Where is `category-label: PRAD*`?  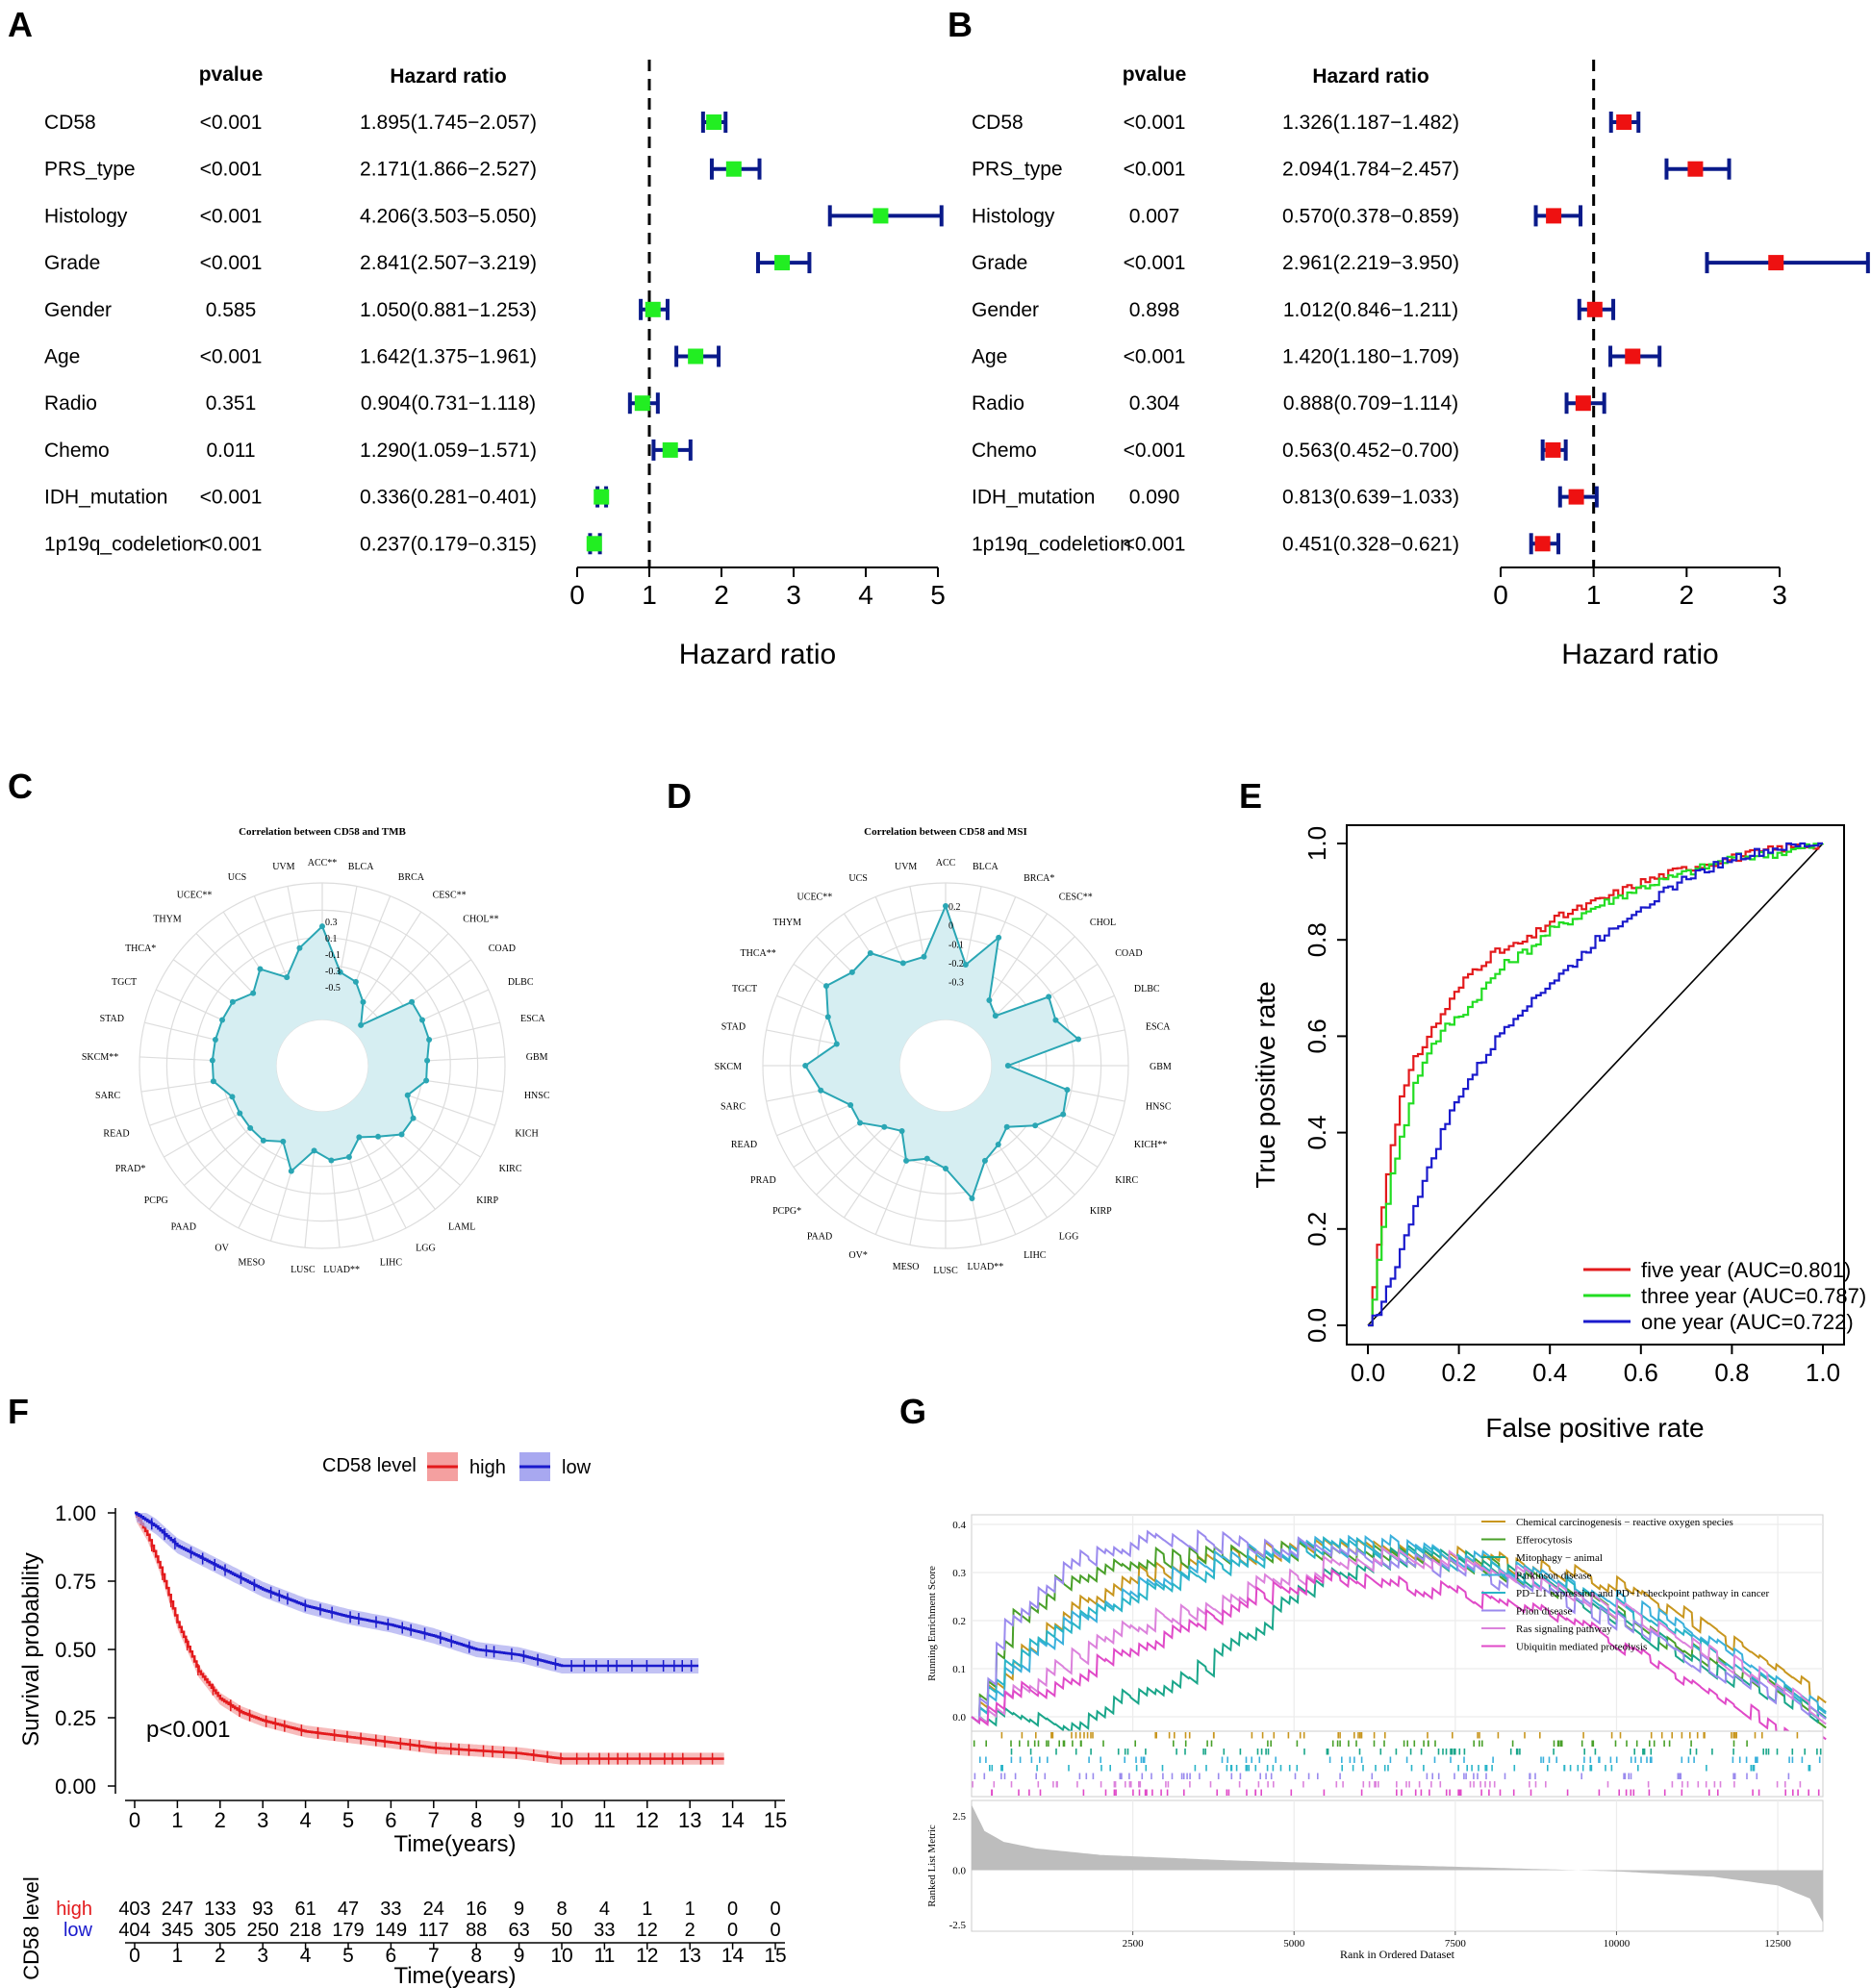
category-label: PRAD* is located at coordinates (130, 1169).